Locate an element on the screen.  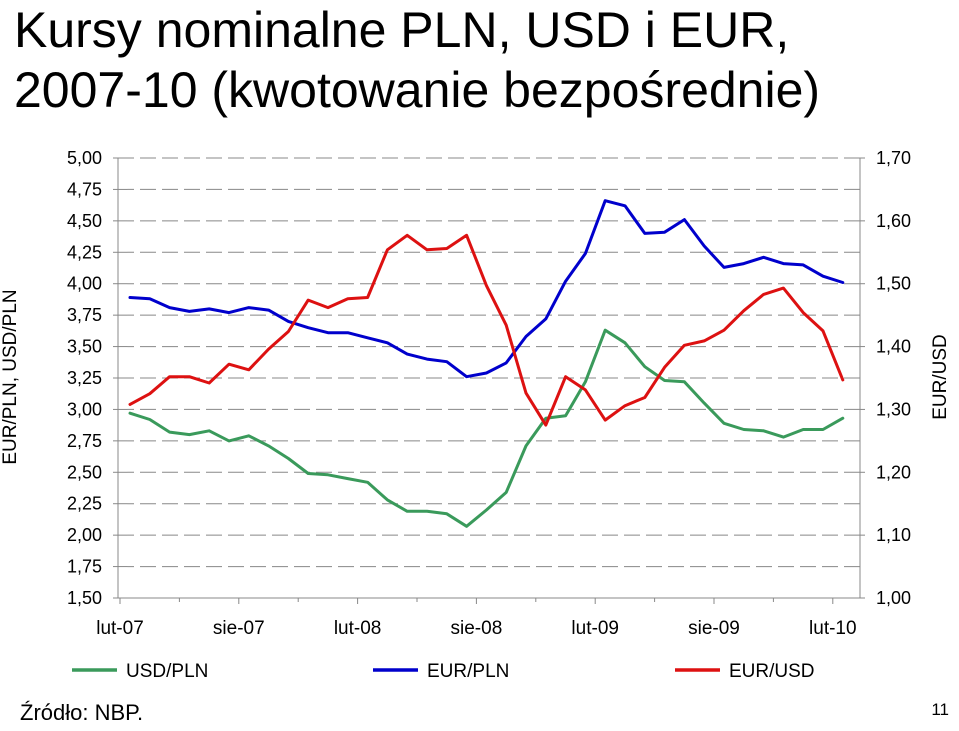
legend-item: EUR/PLN is located at coordinates (441, 671).